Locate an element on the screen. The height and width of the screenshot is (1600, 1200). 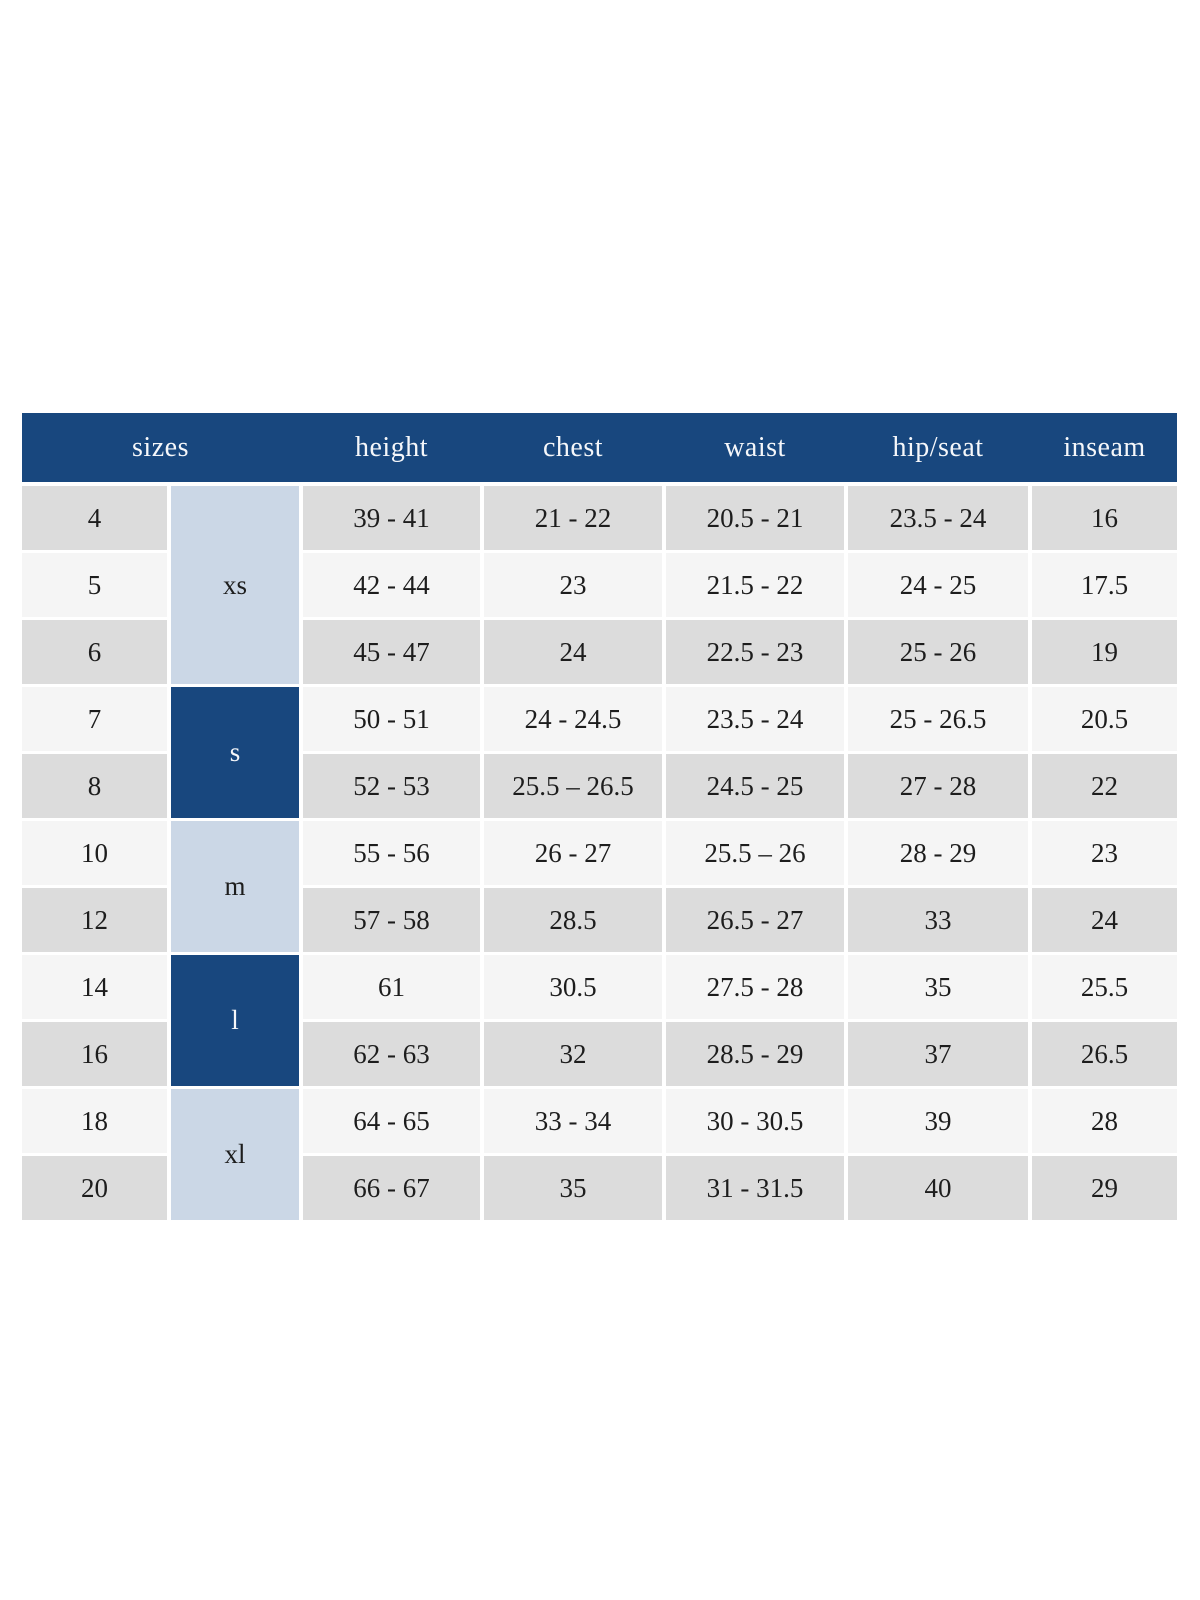
cell-6-chest: 24 is located at coordinates (573, 652).